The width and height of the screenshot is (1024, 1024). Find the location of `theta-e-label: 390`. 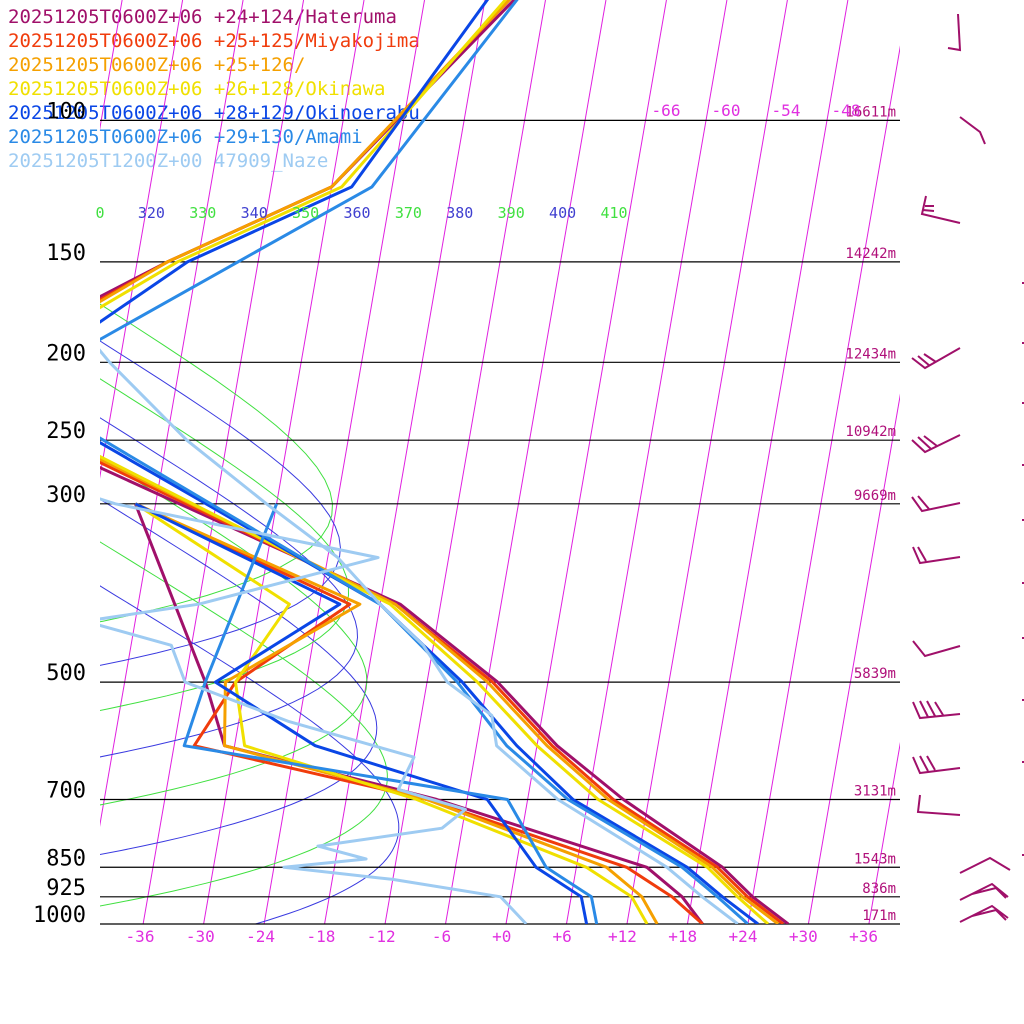

theta-e-label: 390 is located at coordinates (511, 213).